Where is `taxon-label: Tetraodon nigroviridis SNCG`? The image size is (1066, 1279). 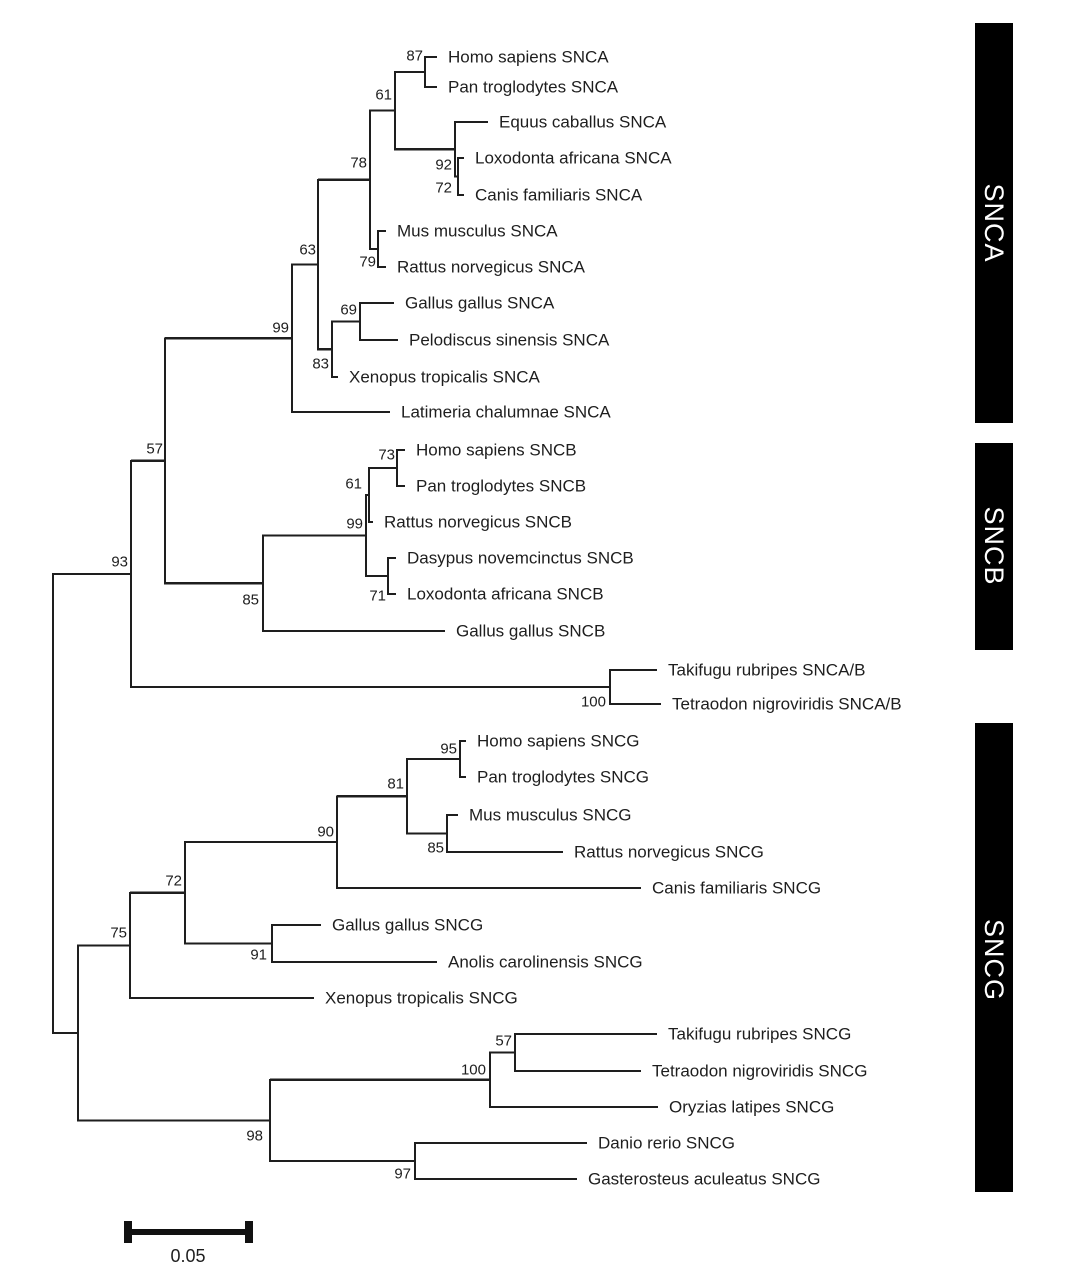
taxon-label: Tetraodon nigroviridis SNCG is located at coordinates (759, 1071).